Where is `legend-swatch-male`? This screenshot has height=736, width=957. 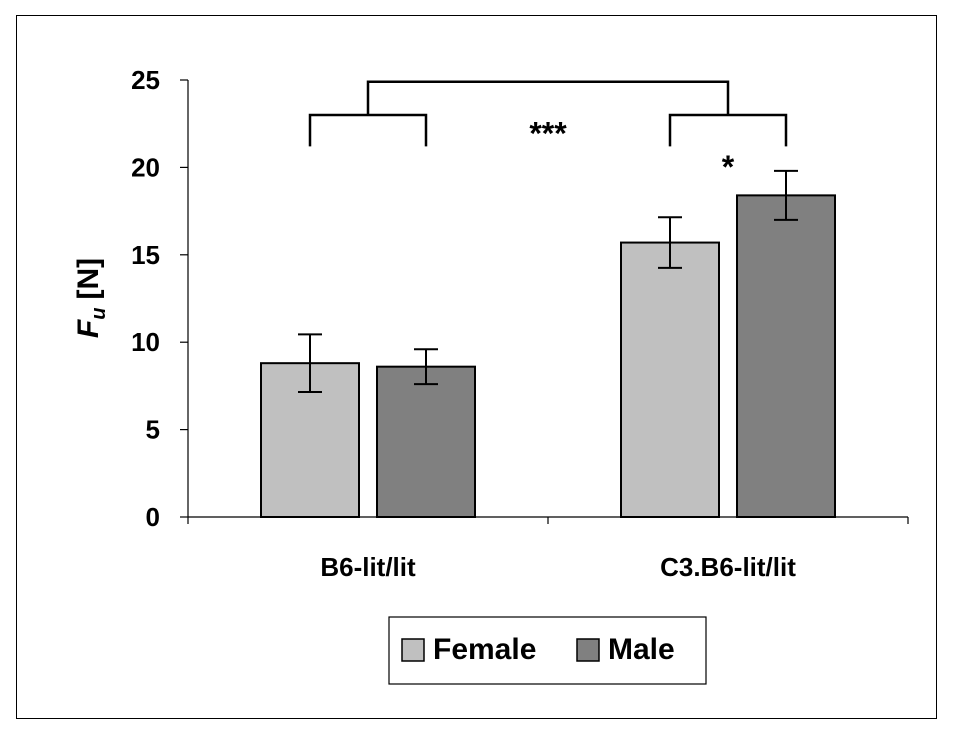
legend-swatch-male is located at coordinates (588, 650).